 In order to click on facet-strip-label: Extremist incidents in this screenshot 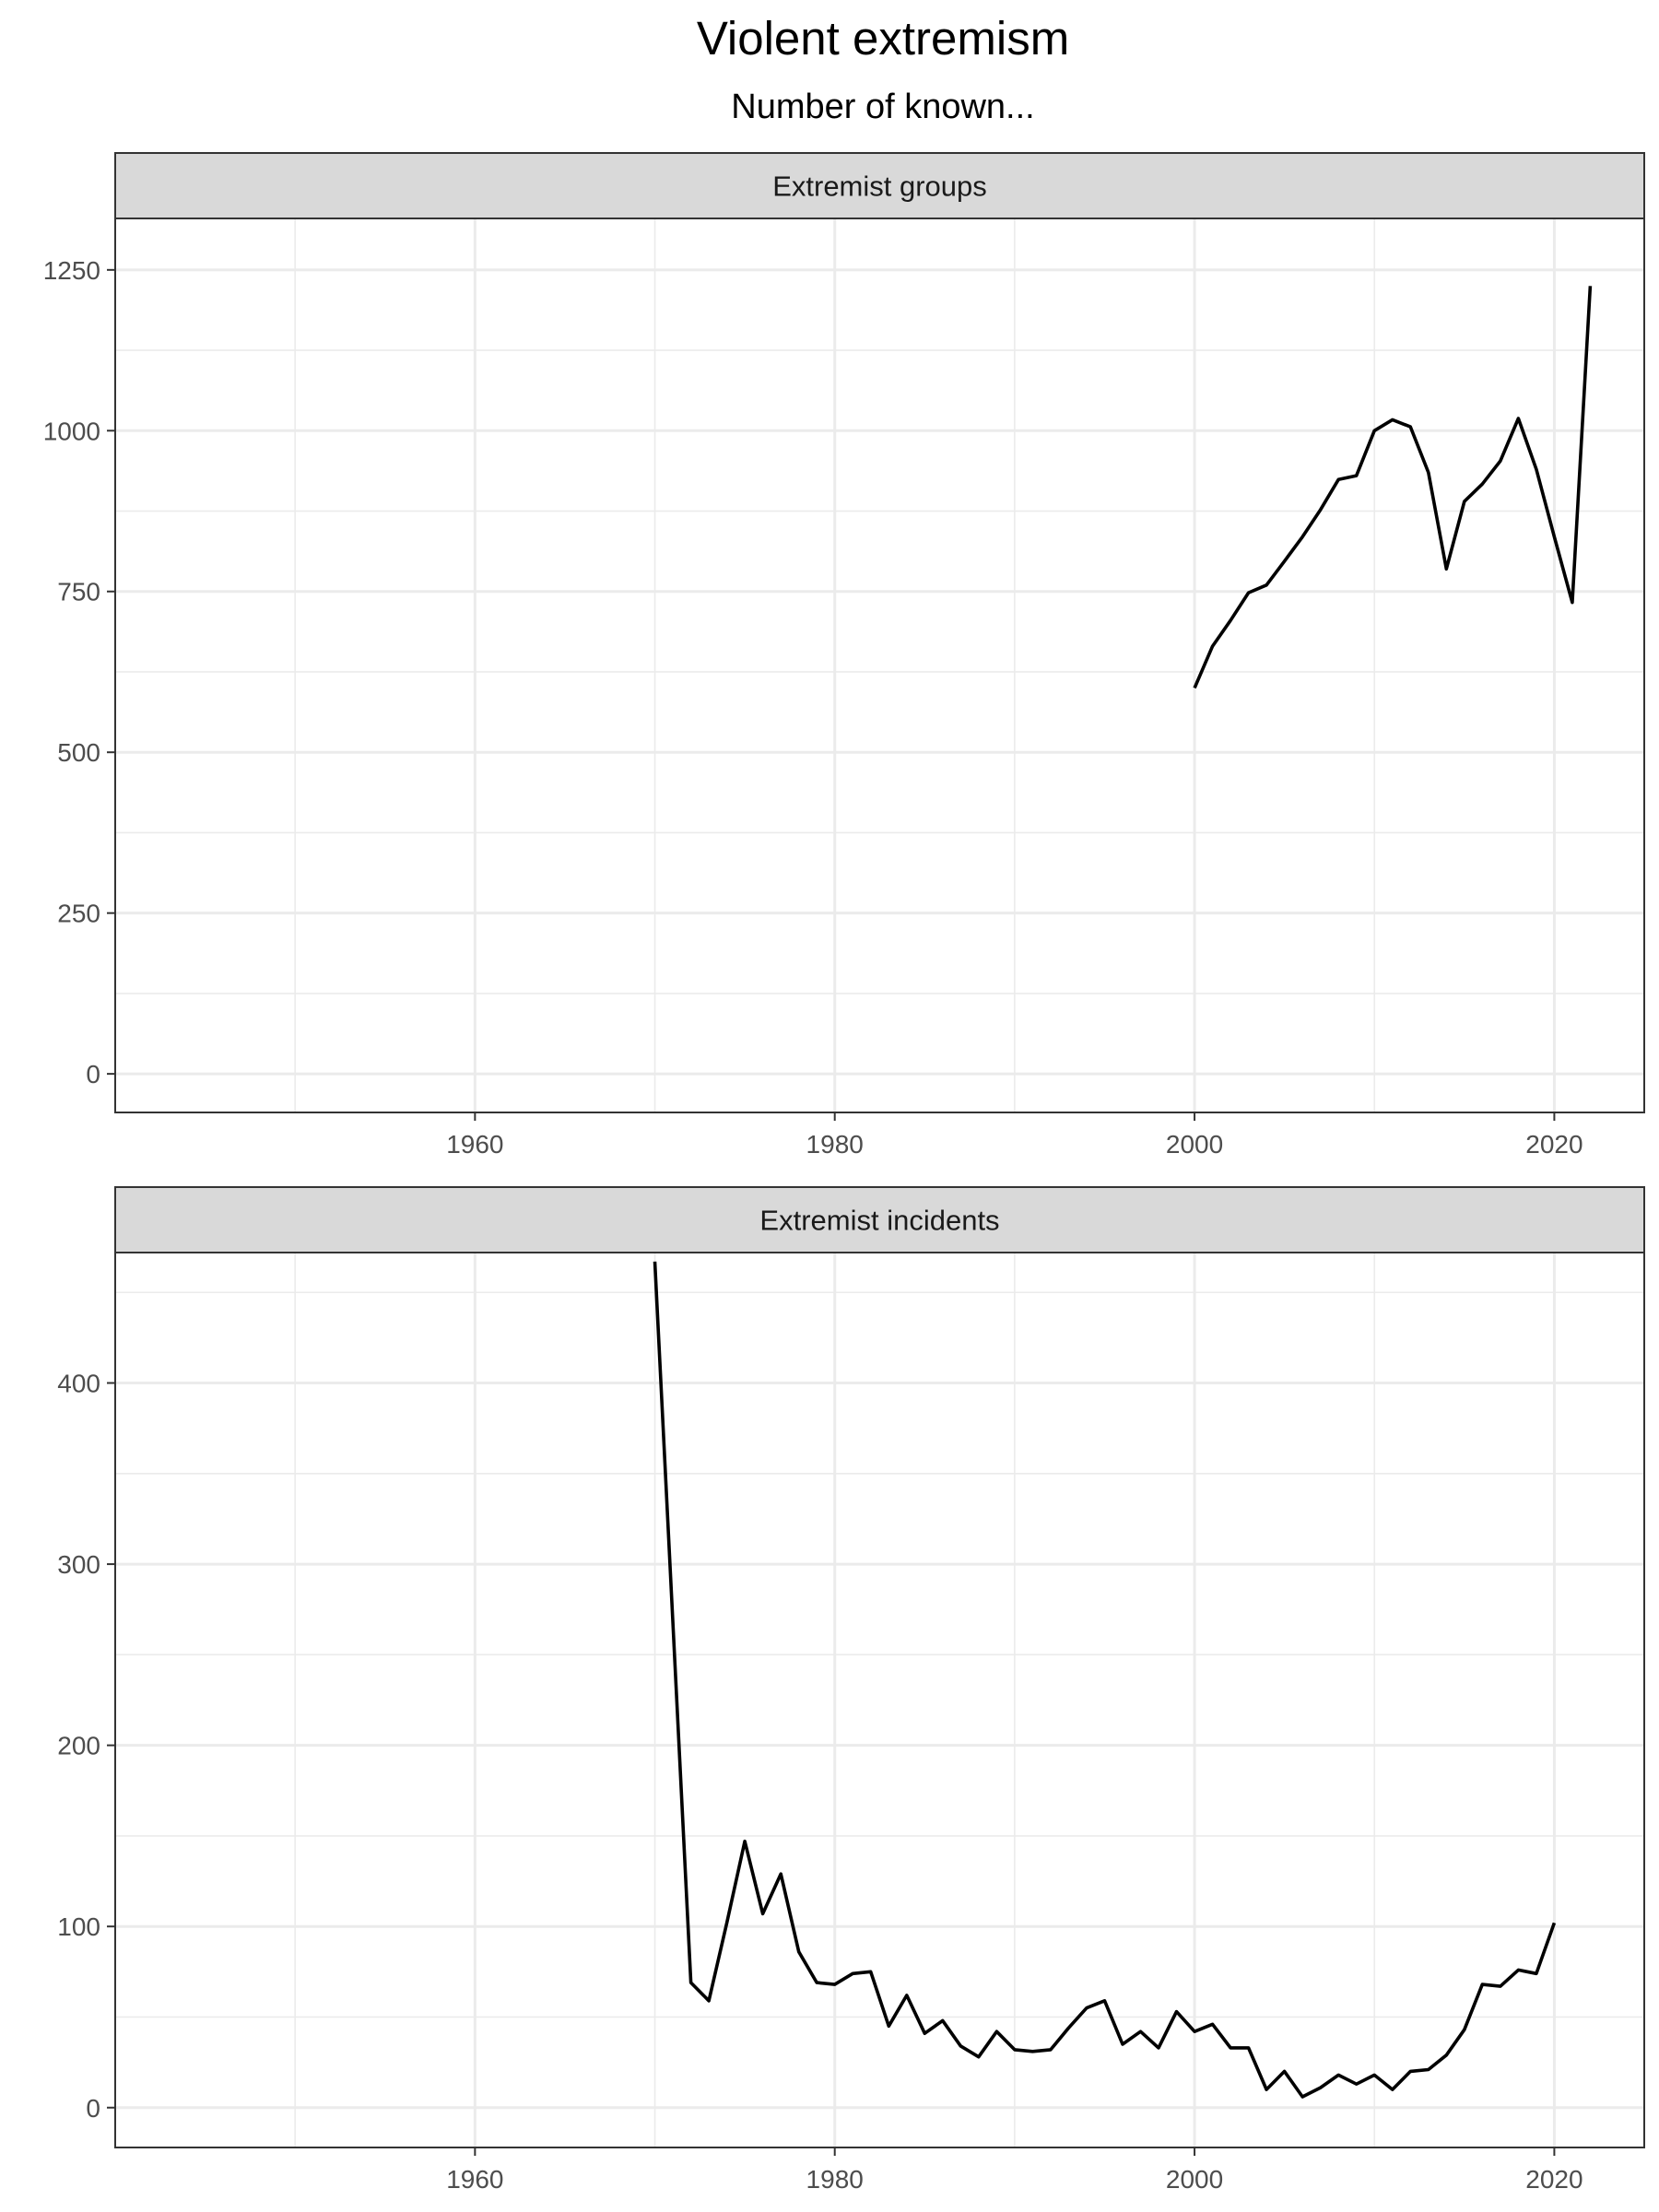, I will do `click(879, 1221)`.